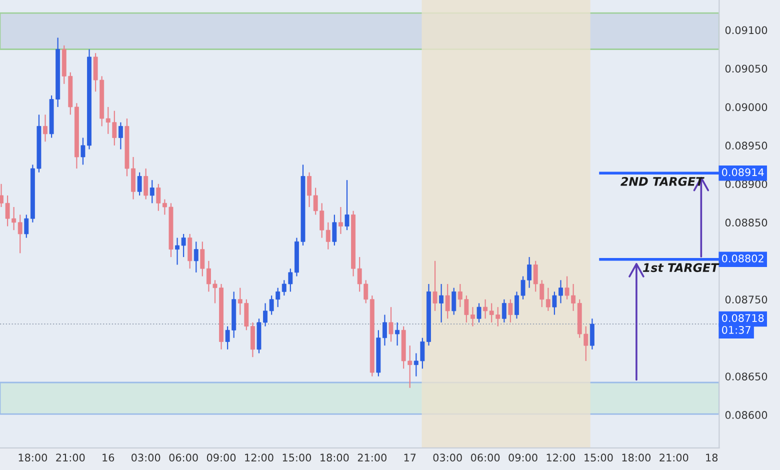 The height and width of the screenshot is (470, 780). What do you see at coordinates (743, 318) in the screenshot?
I see `ref-line-label: 0.08718` at bounding box center [743, 318].